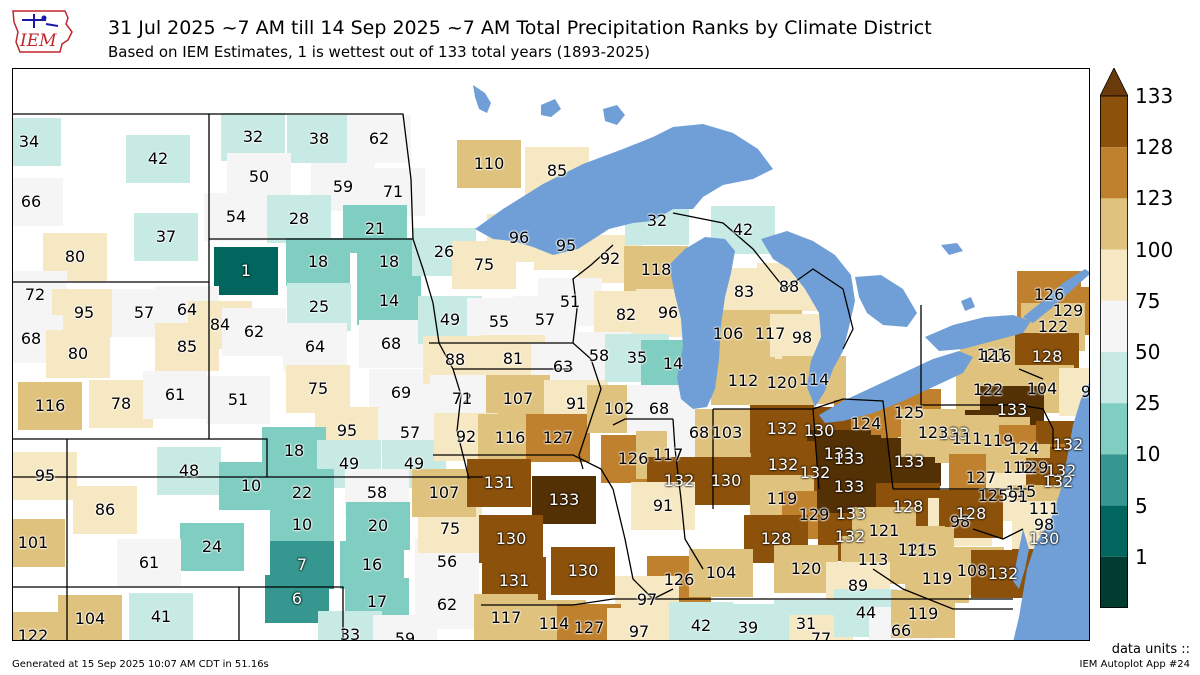  I want to click on district-rank-label: 77, so click(821, 635).